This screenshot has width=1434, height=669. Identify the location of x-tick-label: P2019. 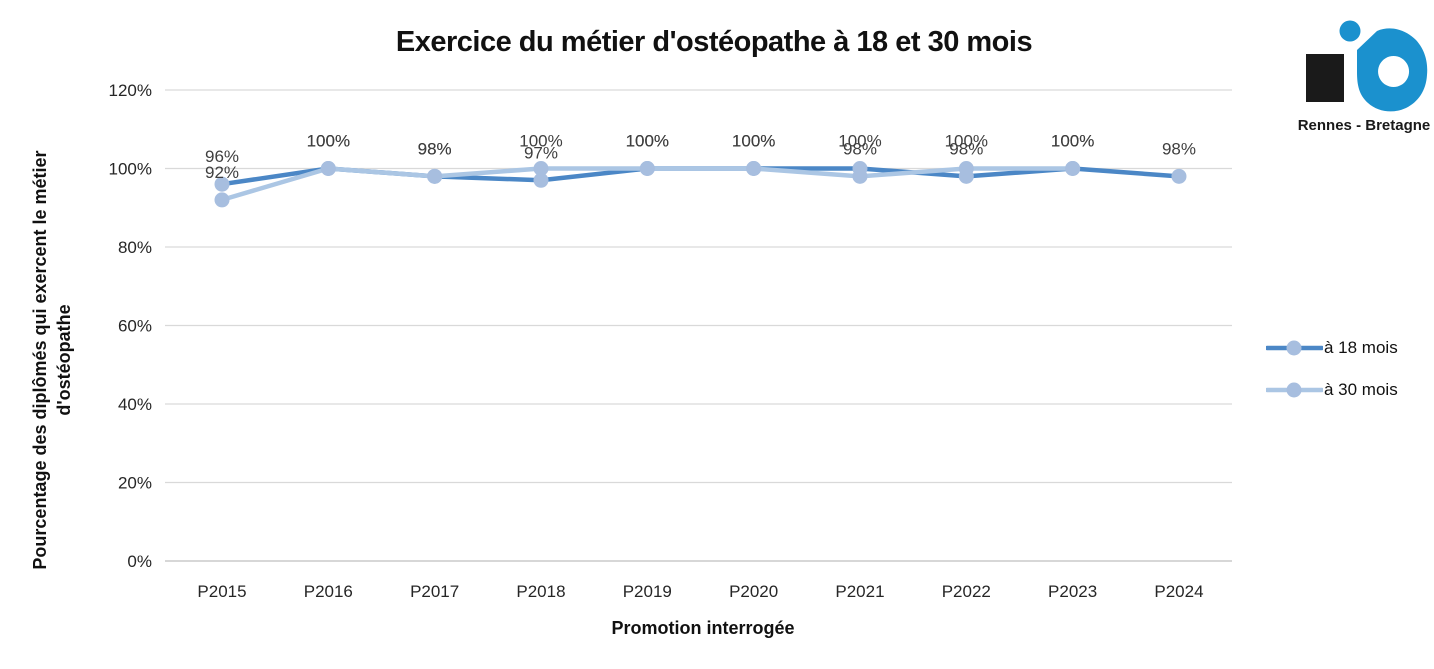
(647, 591).